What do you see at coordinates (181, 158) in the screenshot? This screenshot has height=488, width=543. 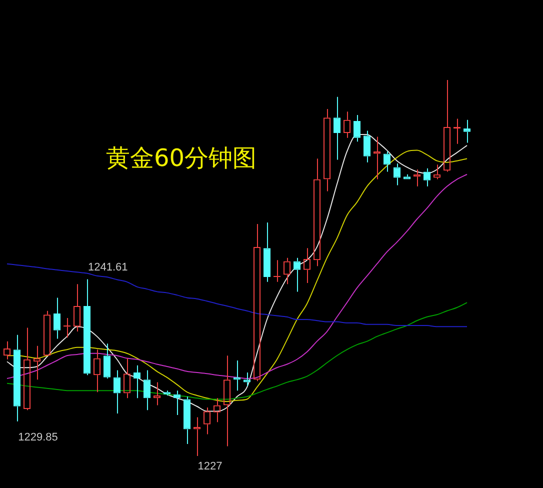 I see `text: 黄金60分钟图` at bounding box center [181, 158].